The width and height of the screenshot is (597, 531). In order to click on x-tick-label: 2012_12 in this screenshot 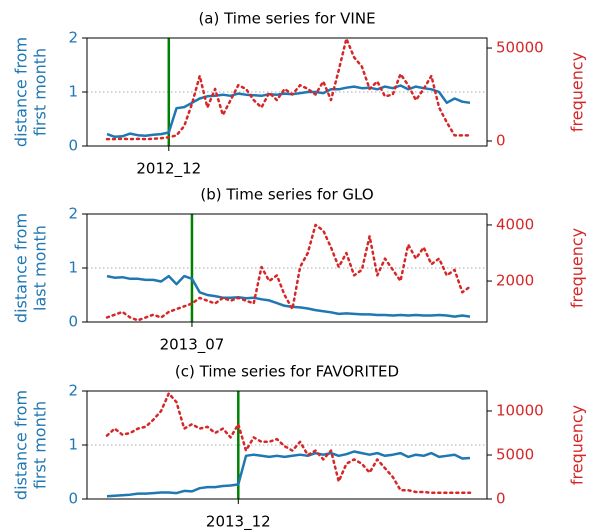, I will do `click(168, 169)`.